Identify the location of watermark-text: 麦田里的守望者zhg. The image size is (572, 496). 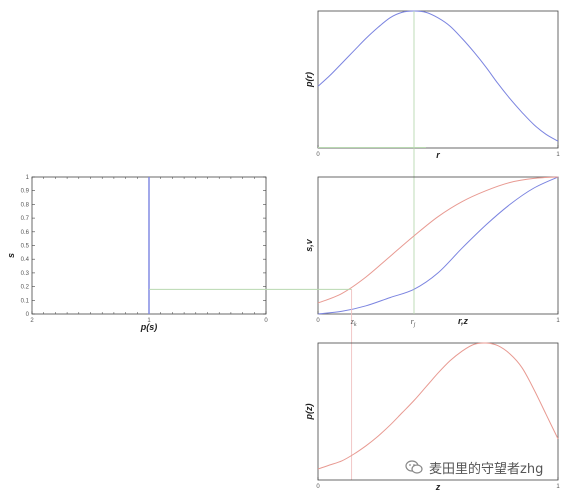
(486, 467).